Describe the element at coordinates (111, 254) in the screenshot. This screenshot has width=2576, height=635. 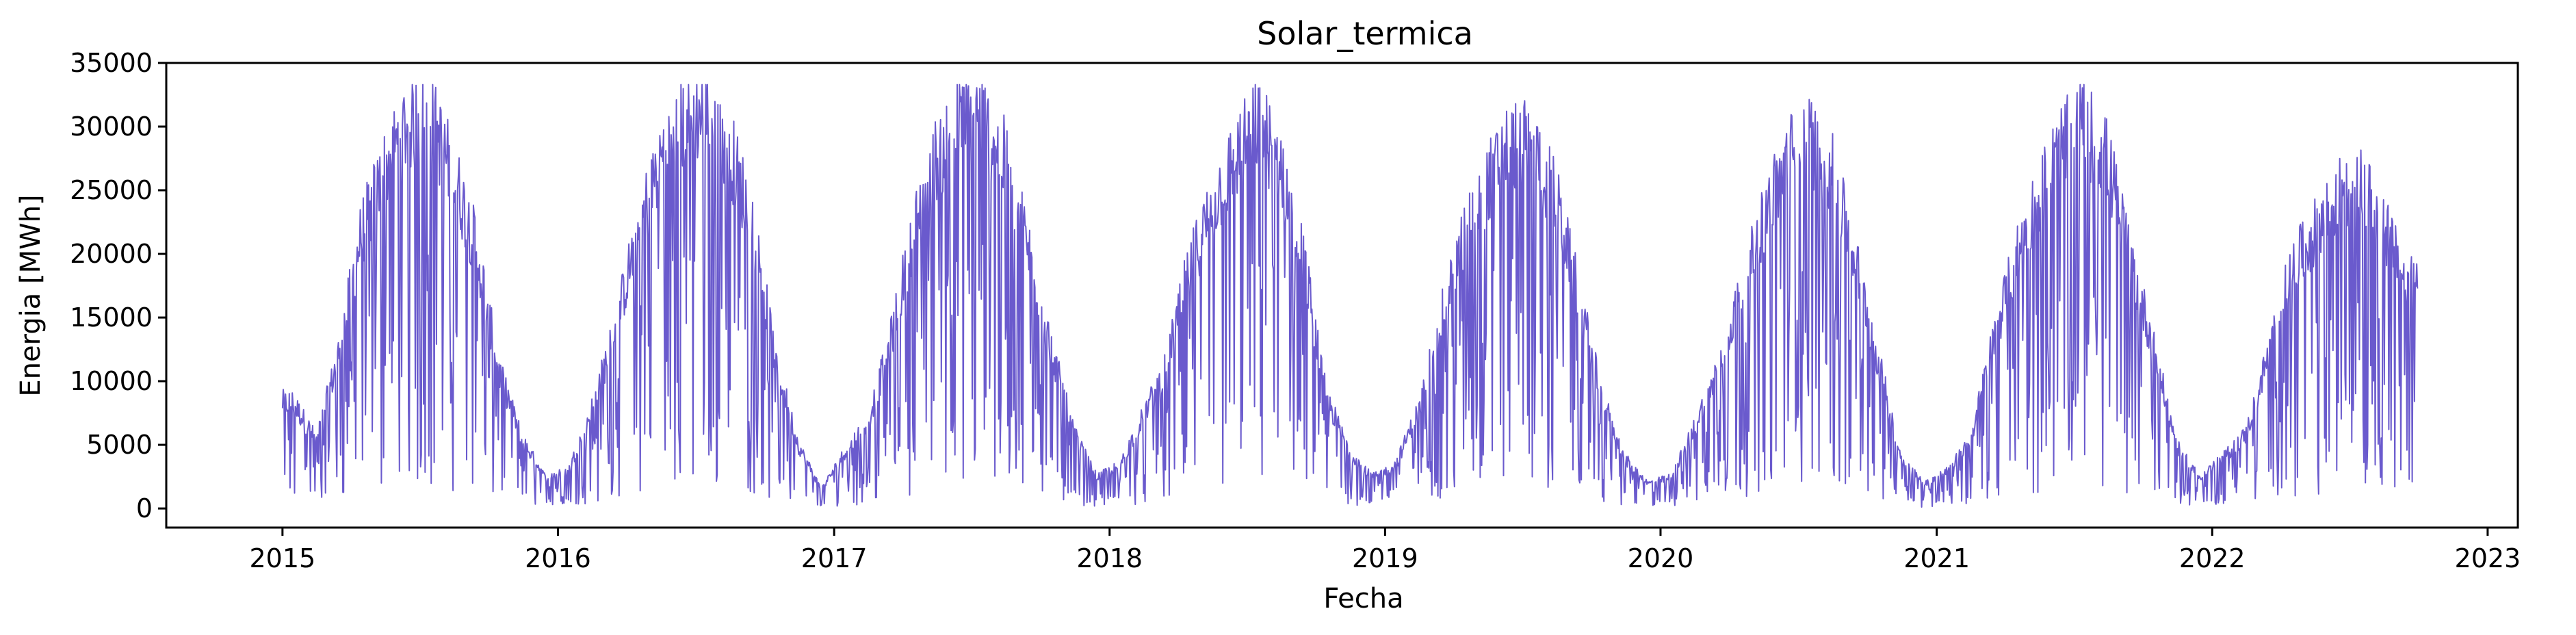
I see `y-tick-label: 20000` at that location.